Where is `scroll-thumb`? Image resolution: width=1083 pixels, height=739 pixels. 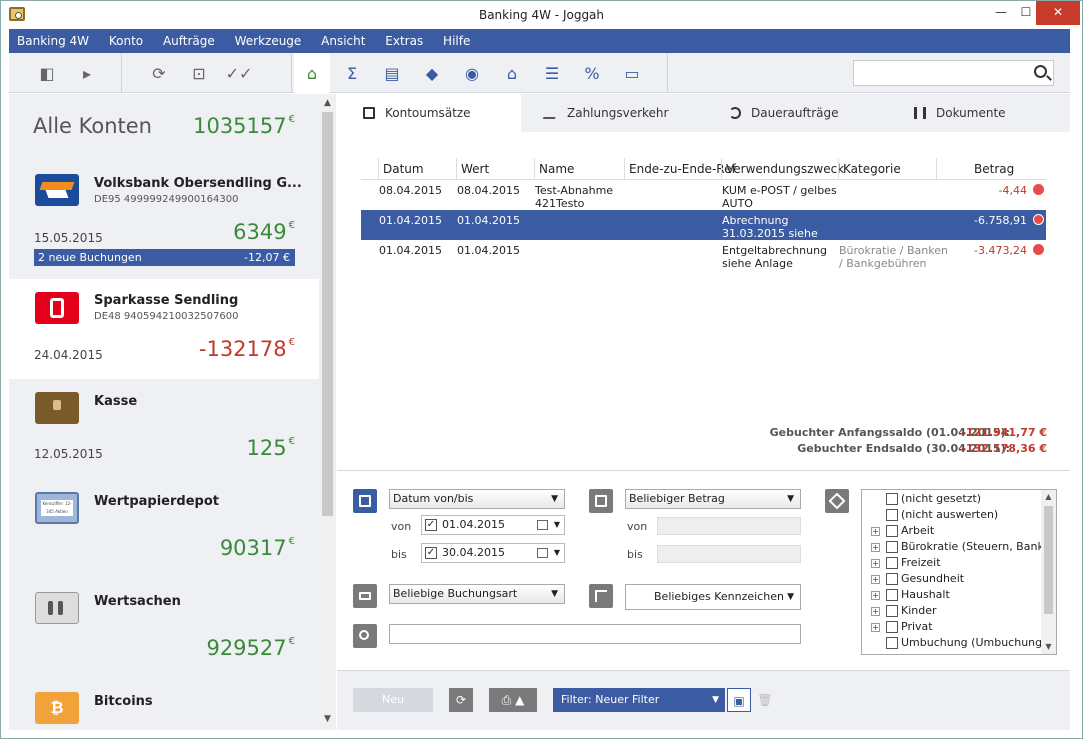
scroll-thumb is located at coordinates (327, 314).